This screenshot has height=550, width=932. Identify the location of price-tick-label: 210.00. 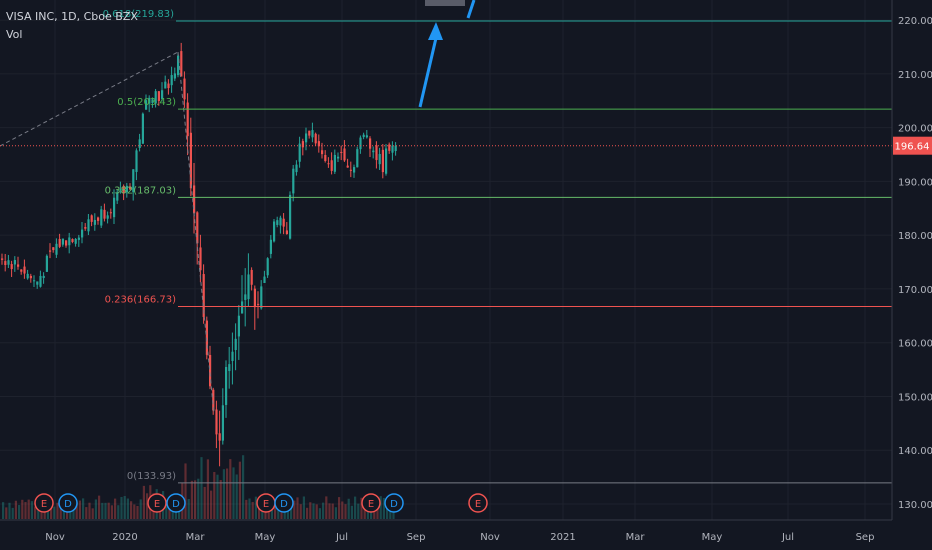
(915, 75).